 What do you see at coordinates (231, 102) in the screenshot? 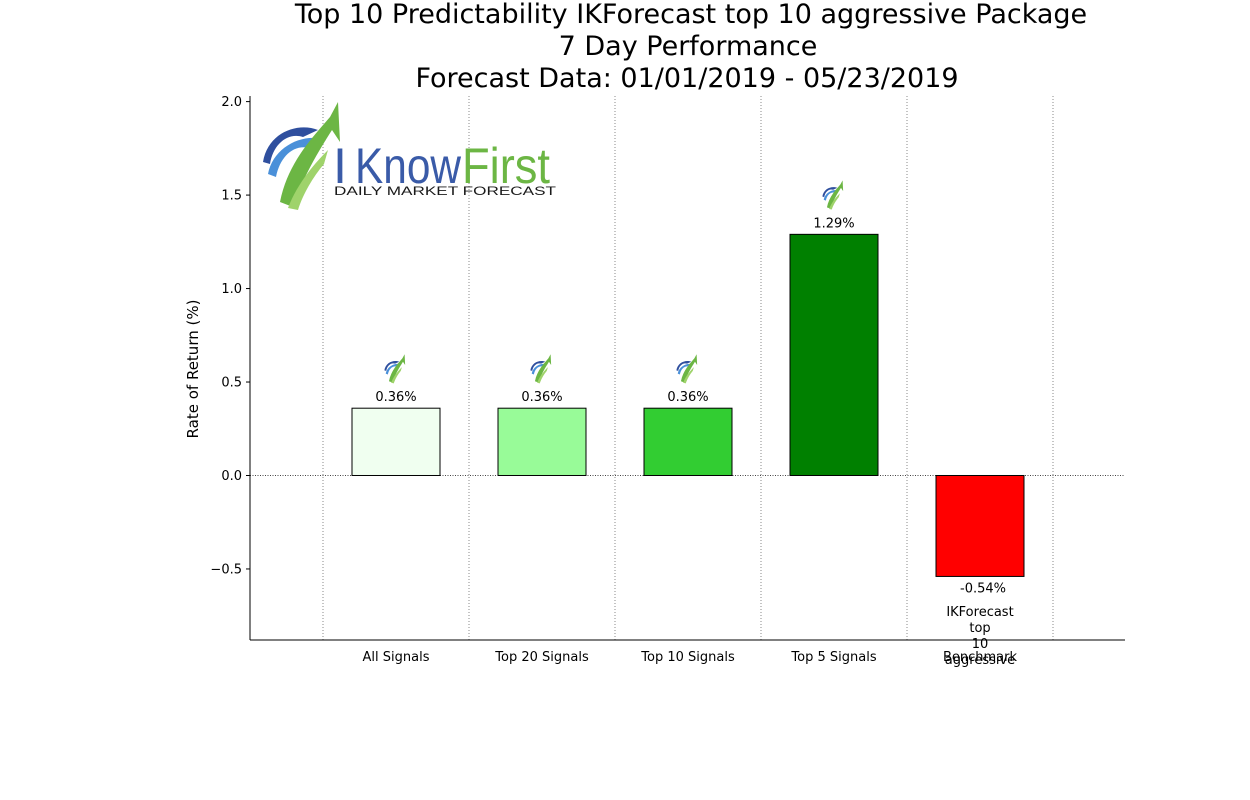
I see `y-tick-label: 2.0` at bounding box center [231, 102].